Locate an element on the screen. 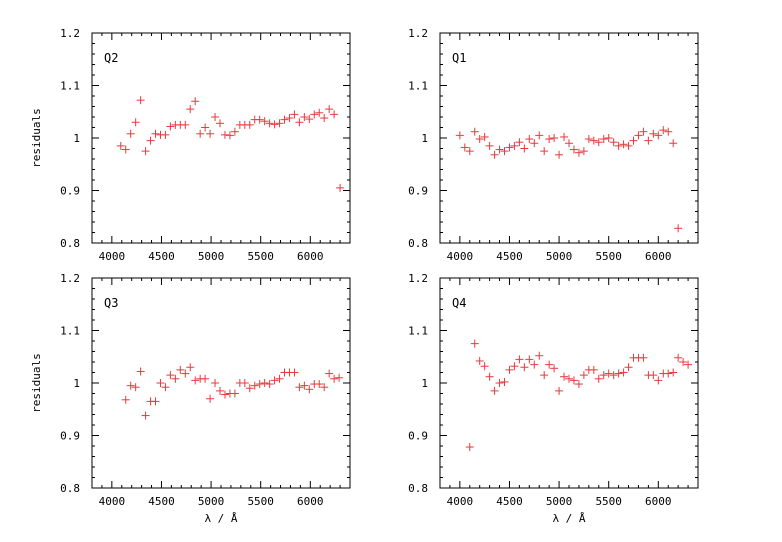 The width and height of the screenshot is (782, 542). panel-title: Q3 is located at coordinates (111, 303).